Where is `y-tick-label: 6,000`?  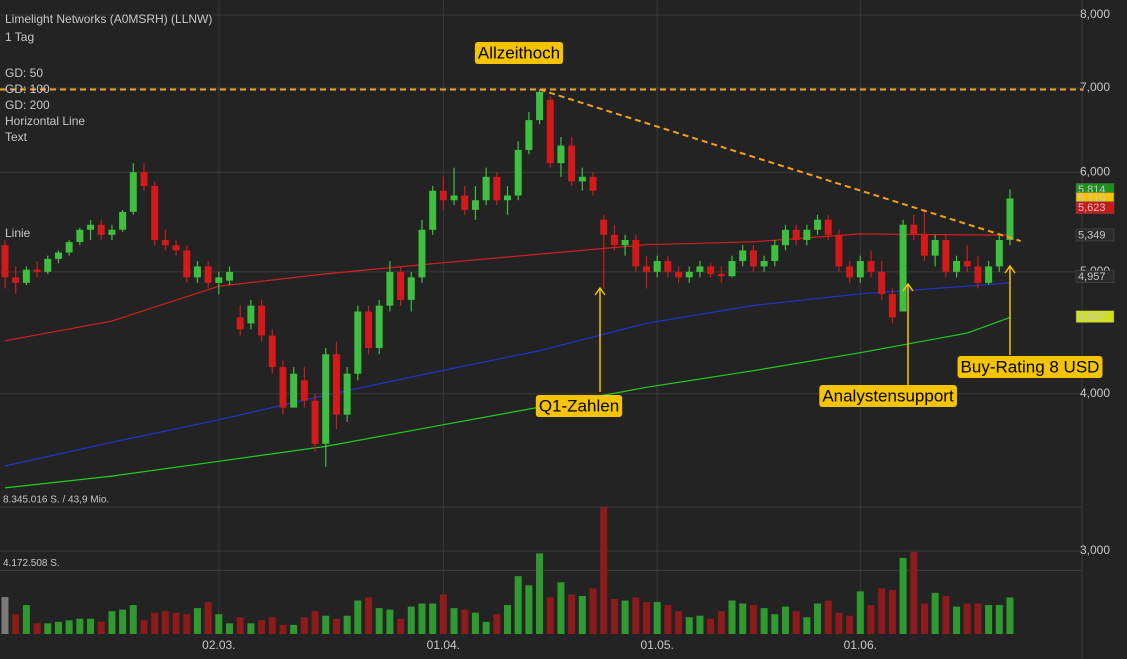 y-tick-label: 6,000 is located at coordinates (1095, 171).